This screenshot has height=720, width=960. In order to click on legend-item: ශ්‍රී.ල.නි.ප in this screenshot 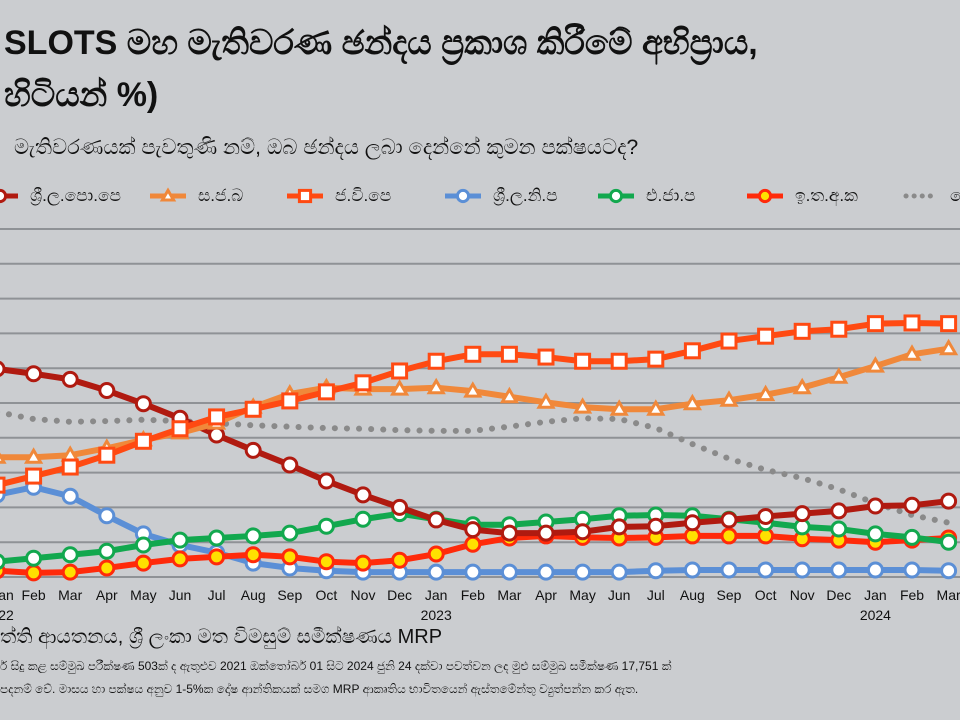, I will do `click(499, 196)`.